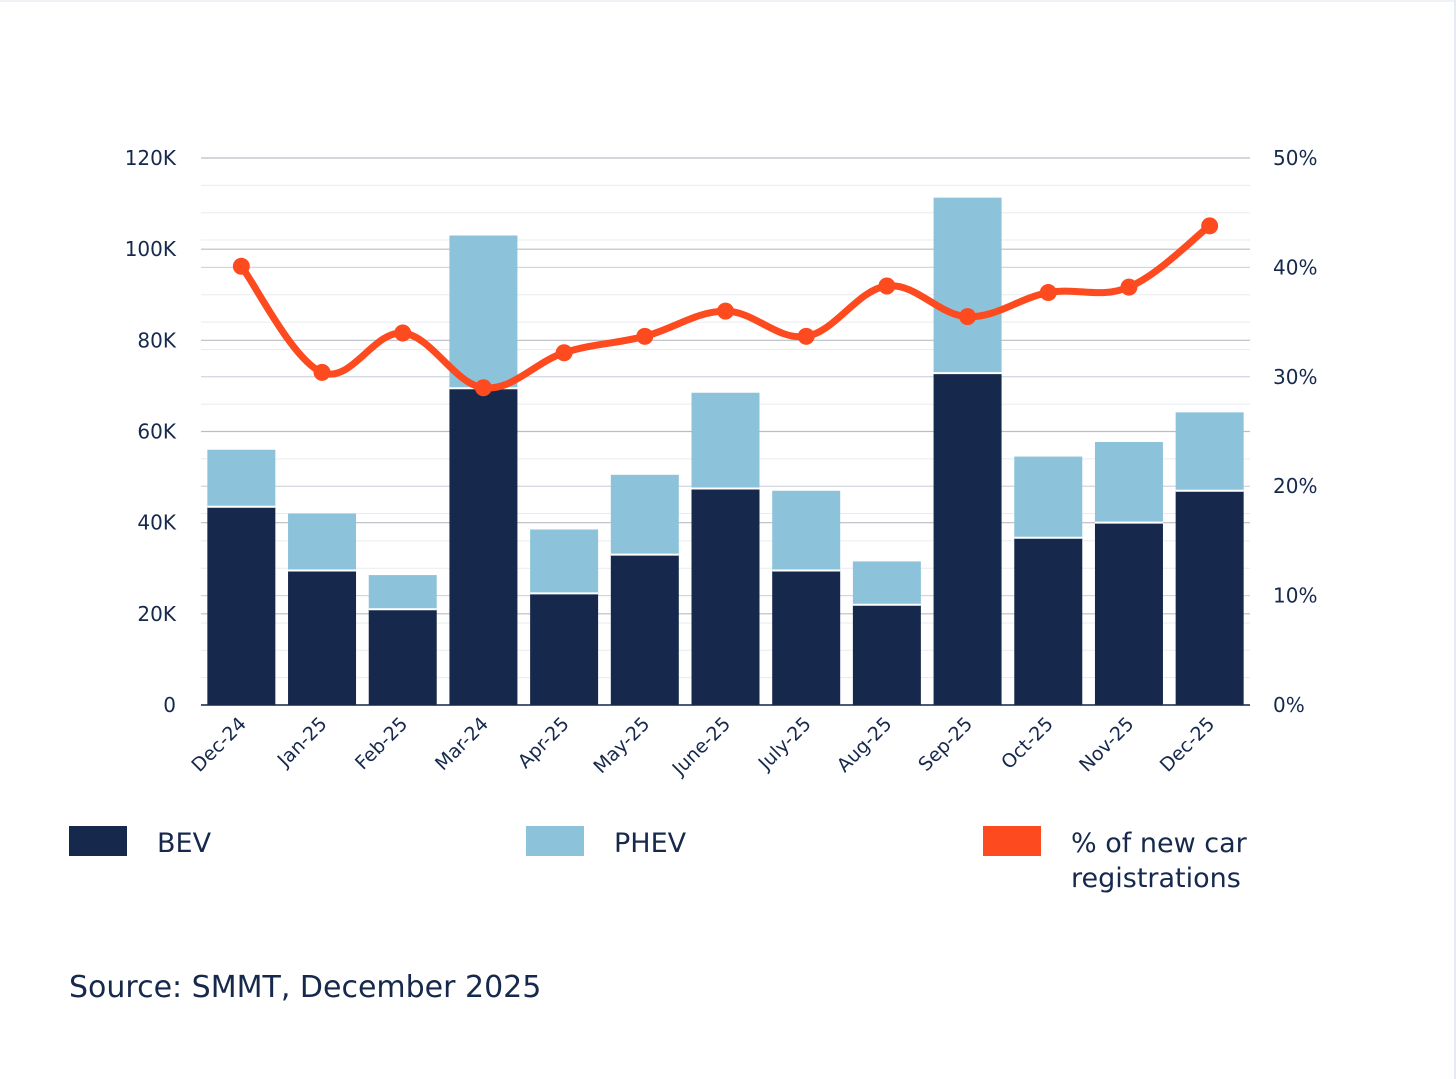  Describe the element at coordinates (1106, 744) in the screenshot. I see `x-tick-label: Nov-25` at that location.